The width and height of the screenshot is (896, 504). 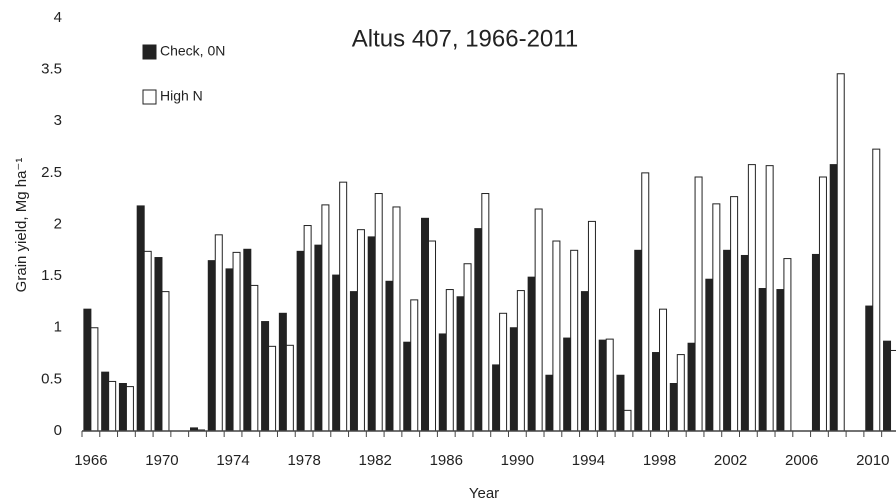 I want to click on x-tick-label: 1966, so click(x=90, y=460).